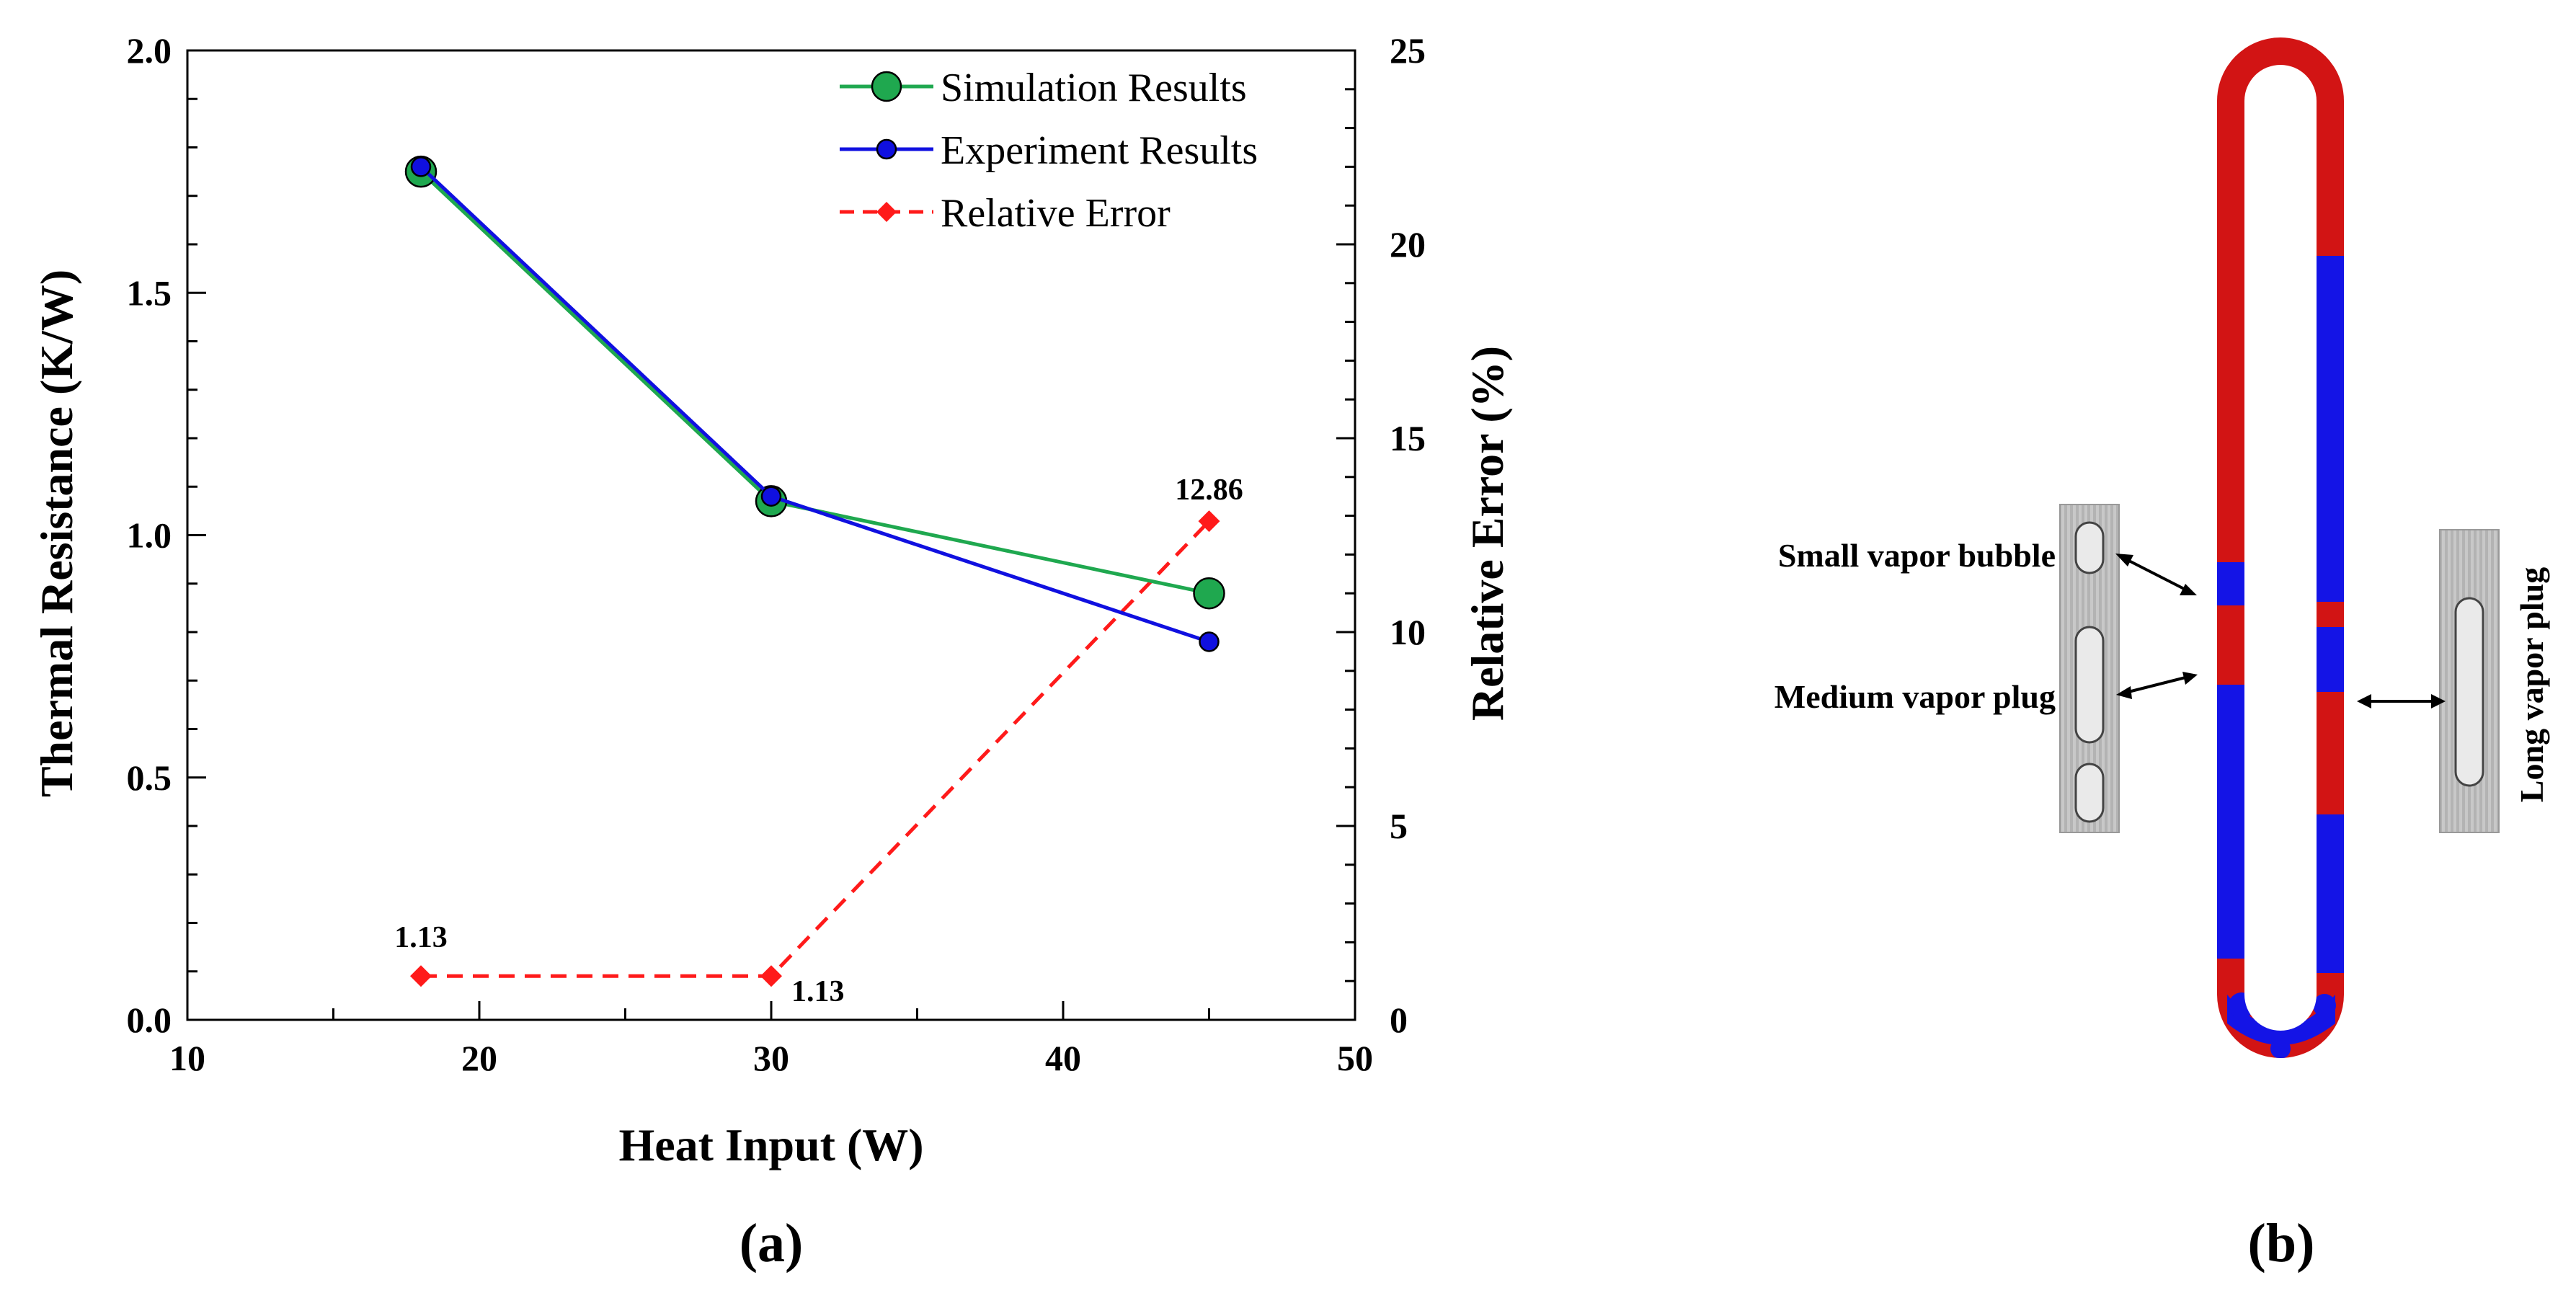 The image size is (2576, 1293). Describe the element at coordinates (2469, 681) in the screenshot. I see `photo-strip-right` at that location.